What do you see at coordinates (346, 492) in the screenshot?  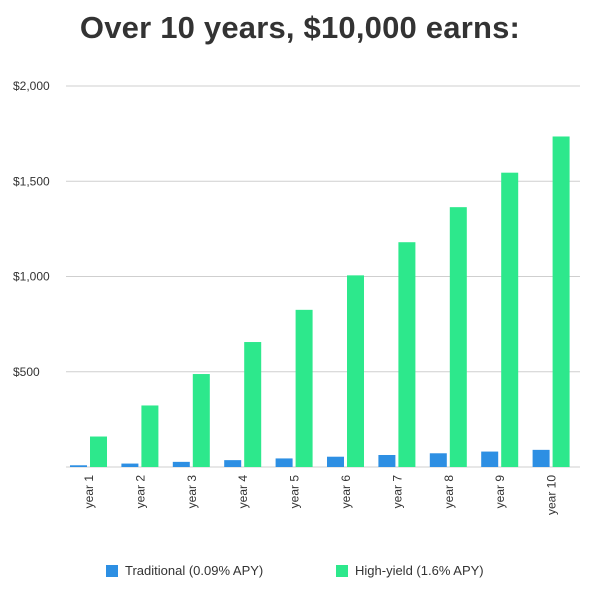 I see `x-tick-label: year 6` at bounding box center [346, 492].